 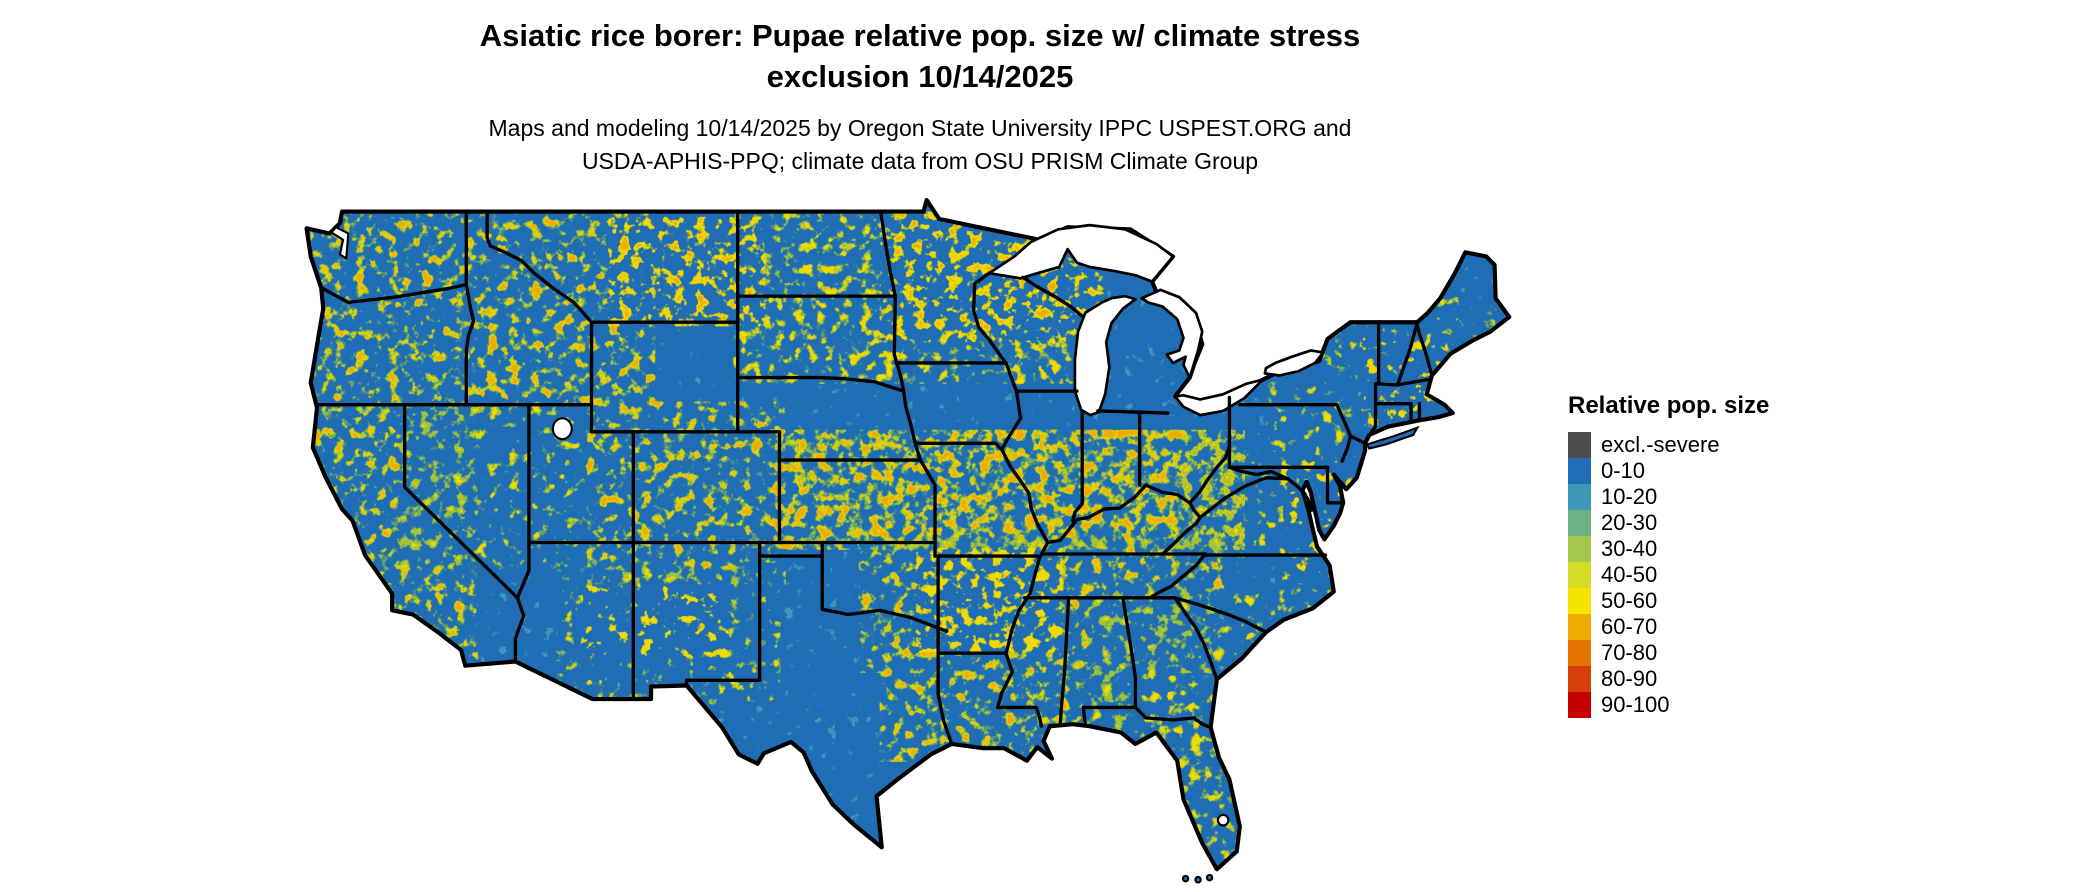 I want to click on legend-item: 70-80, so click(x=1668, y=653).